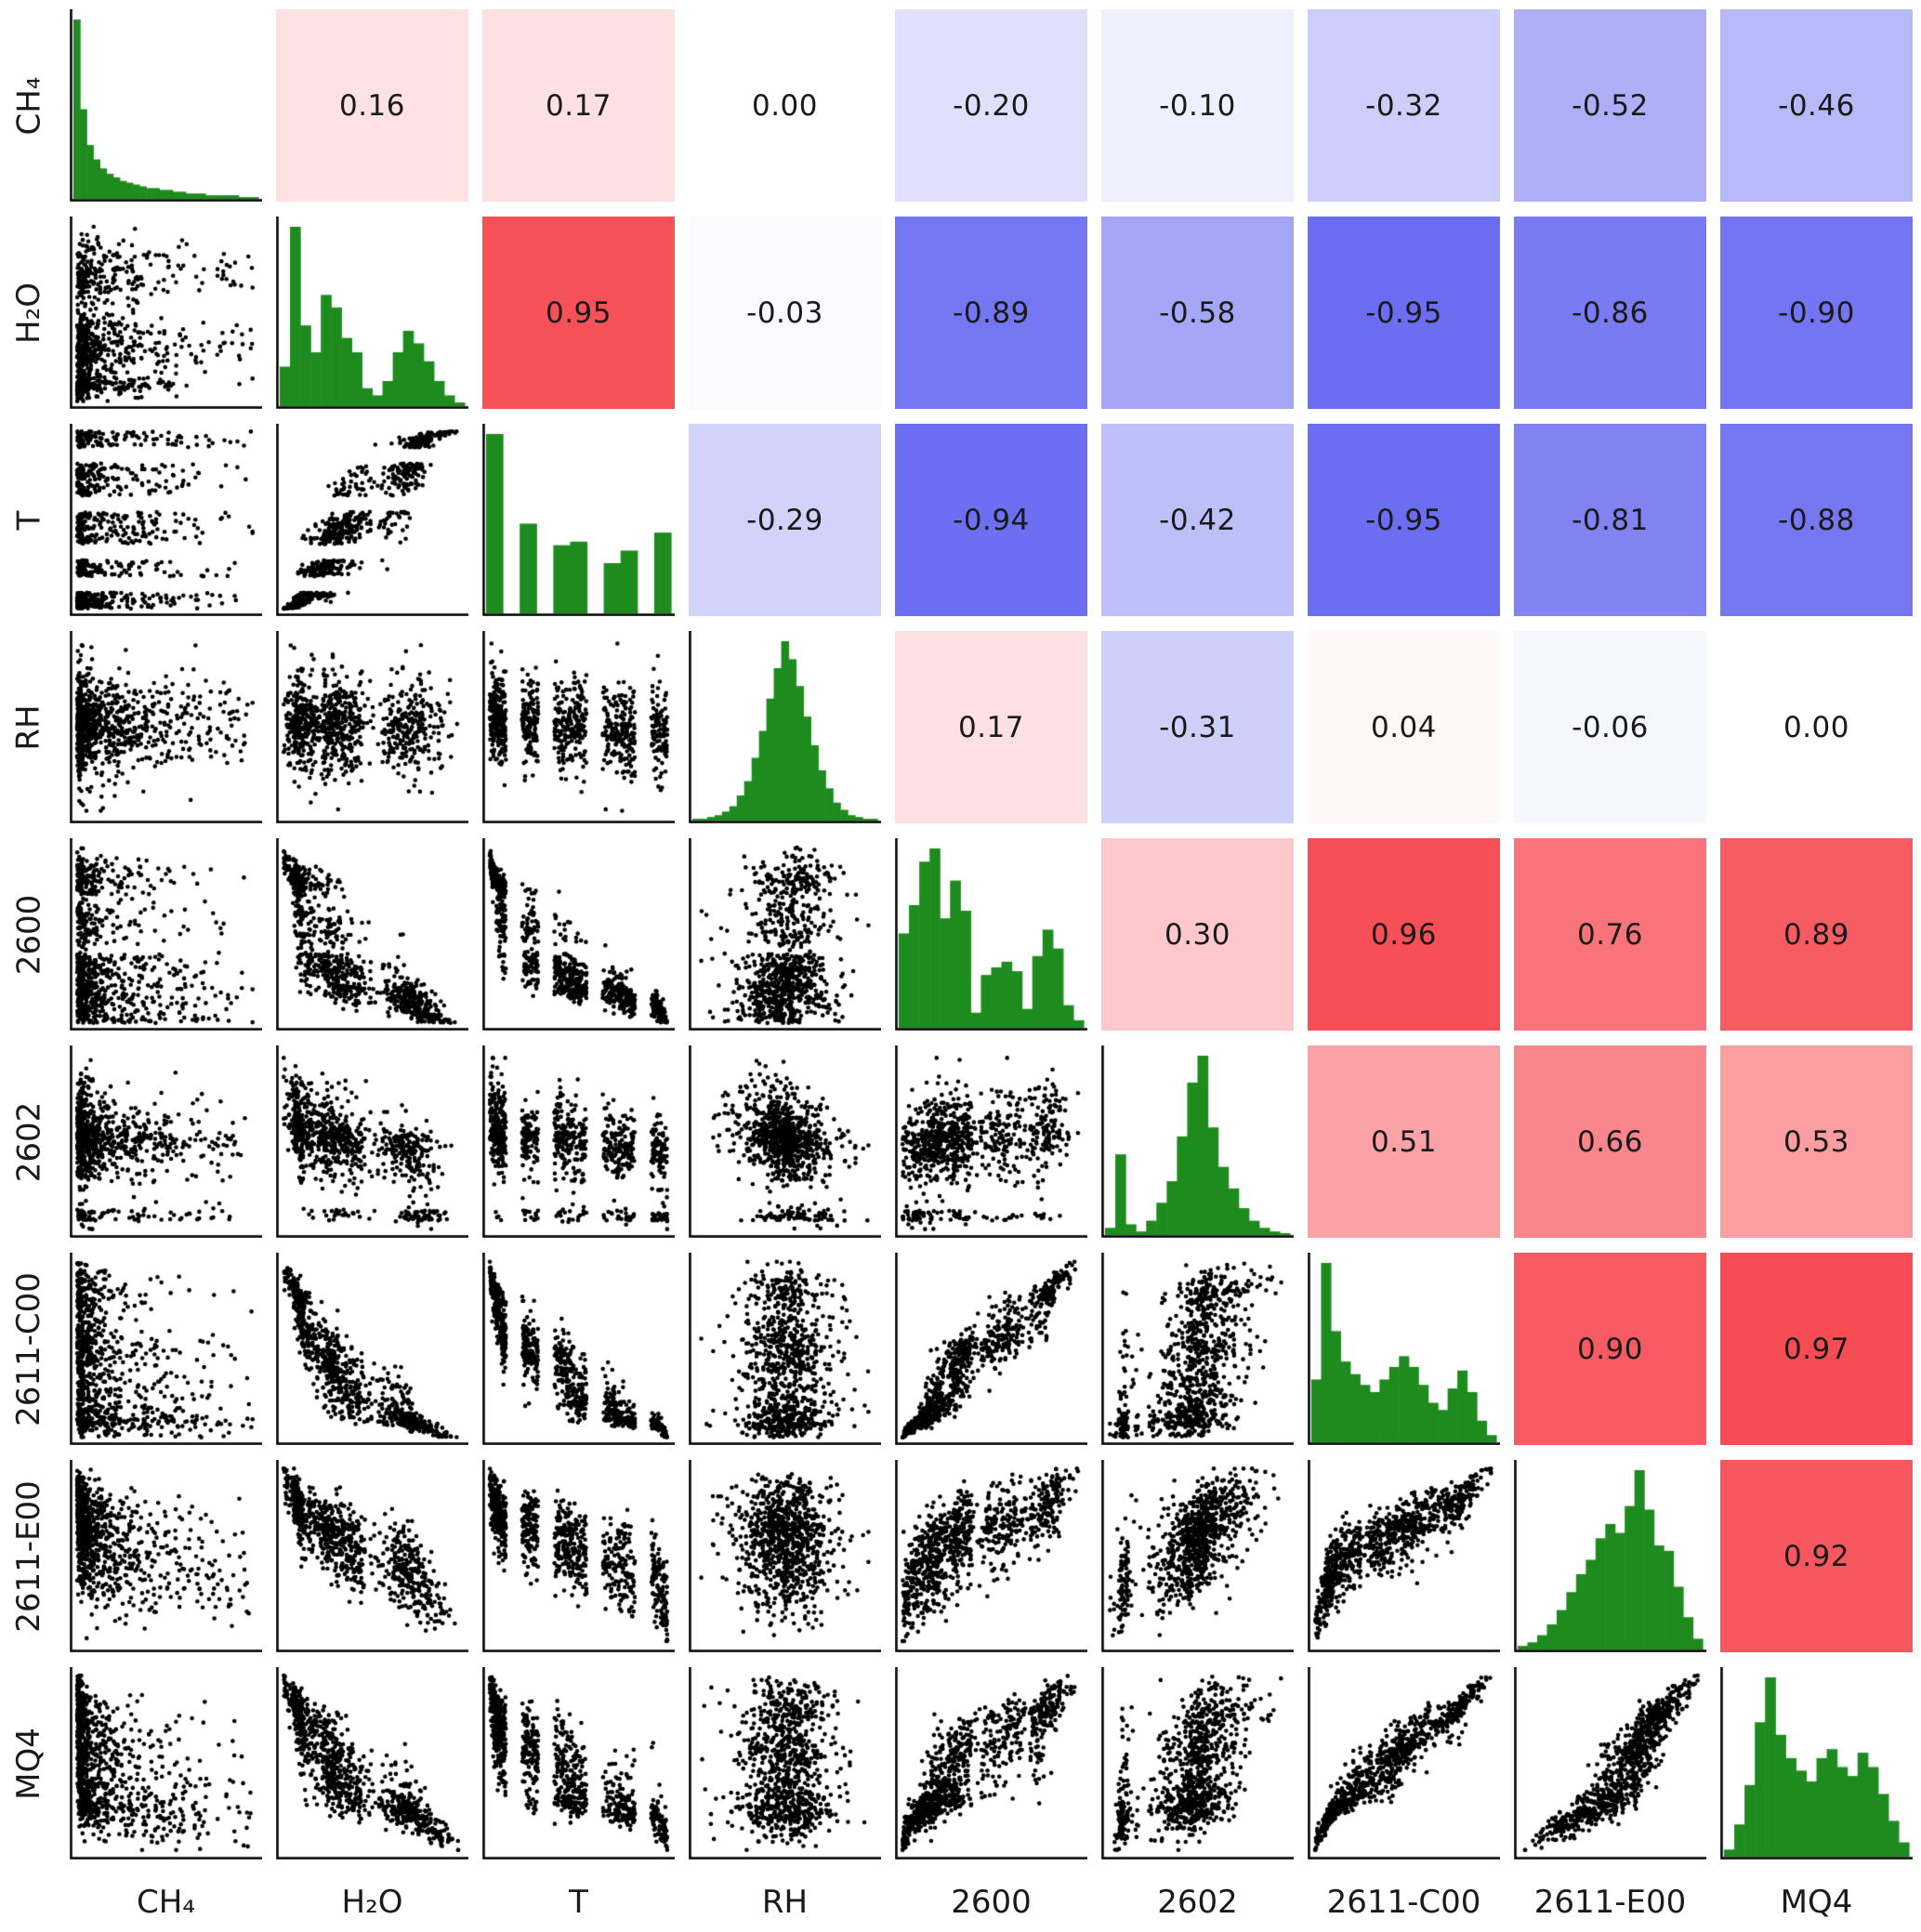  What do you see at coordinates (991, 1902) in the screenshot?
I see `col-label-text: 2600` at bounding box center [991, 1902].